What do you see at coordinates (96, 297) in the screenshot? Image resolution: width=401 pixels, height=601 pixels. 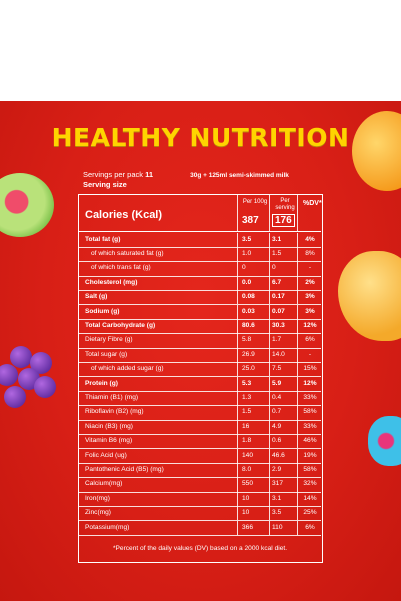 I see `nutrient-label: Salt (g)` at bounding box center [96, 297].